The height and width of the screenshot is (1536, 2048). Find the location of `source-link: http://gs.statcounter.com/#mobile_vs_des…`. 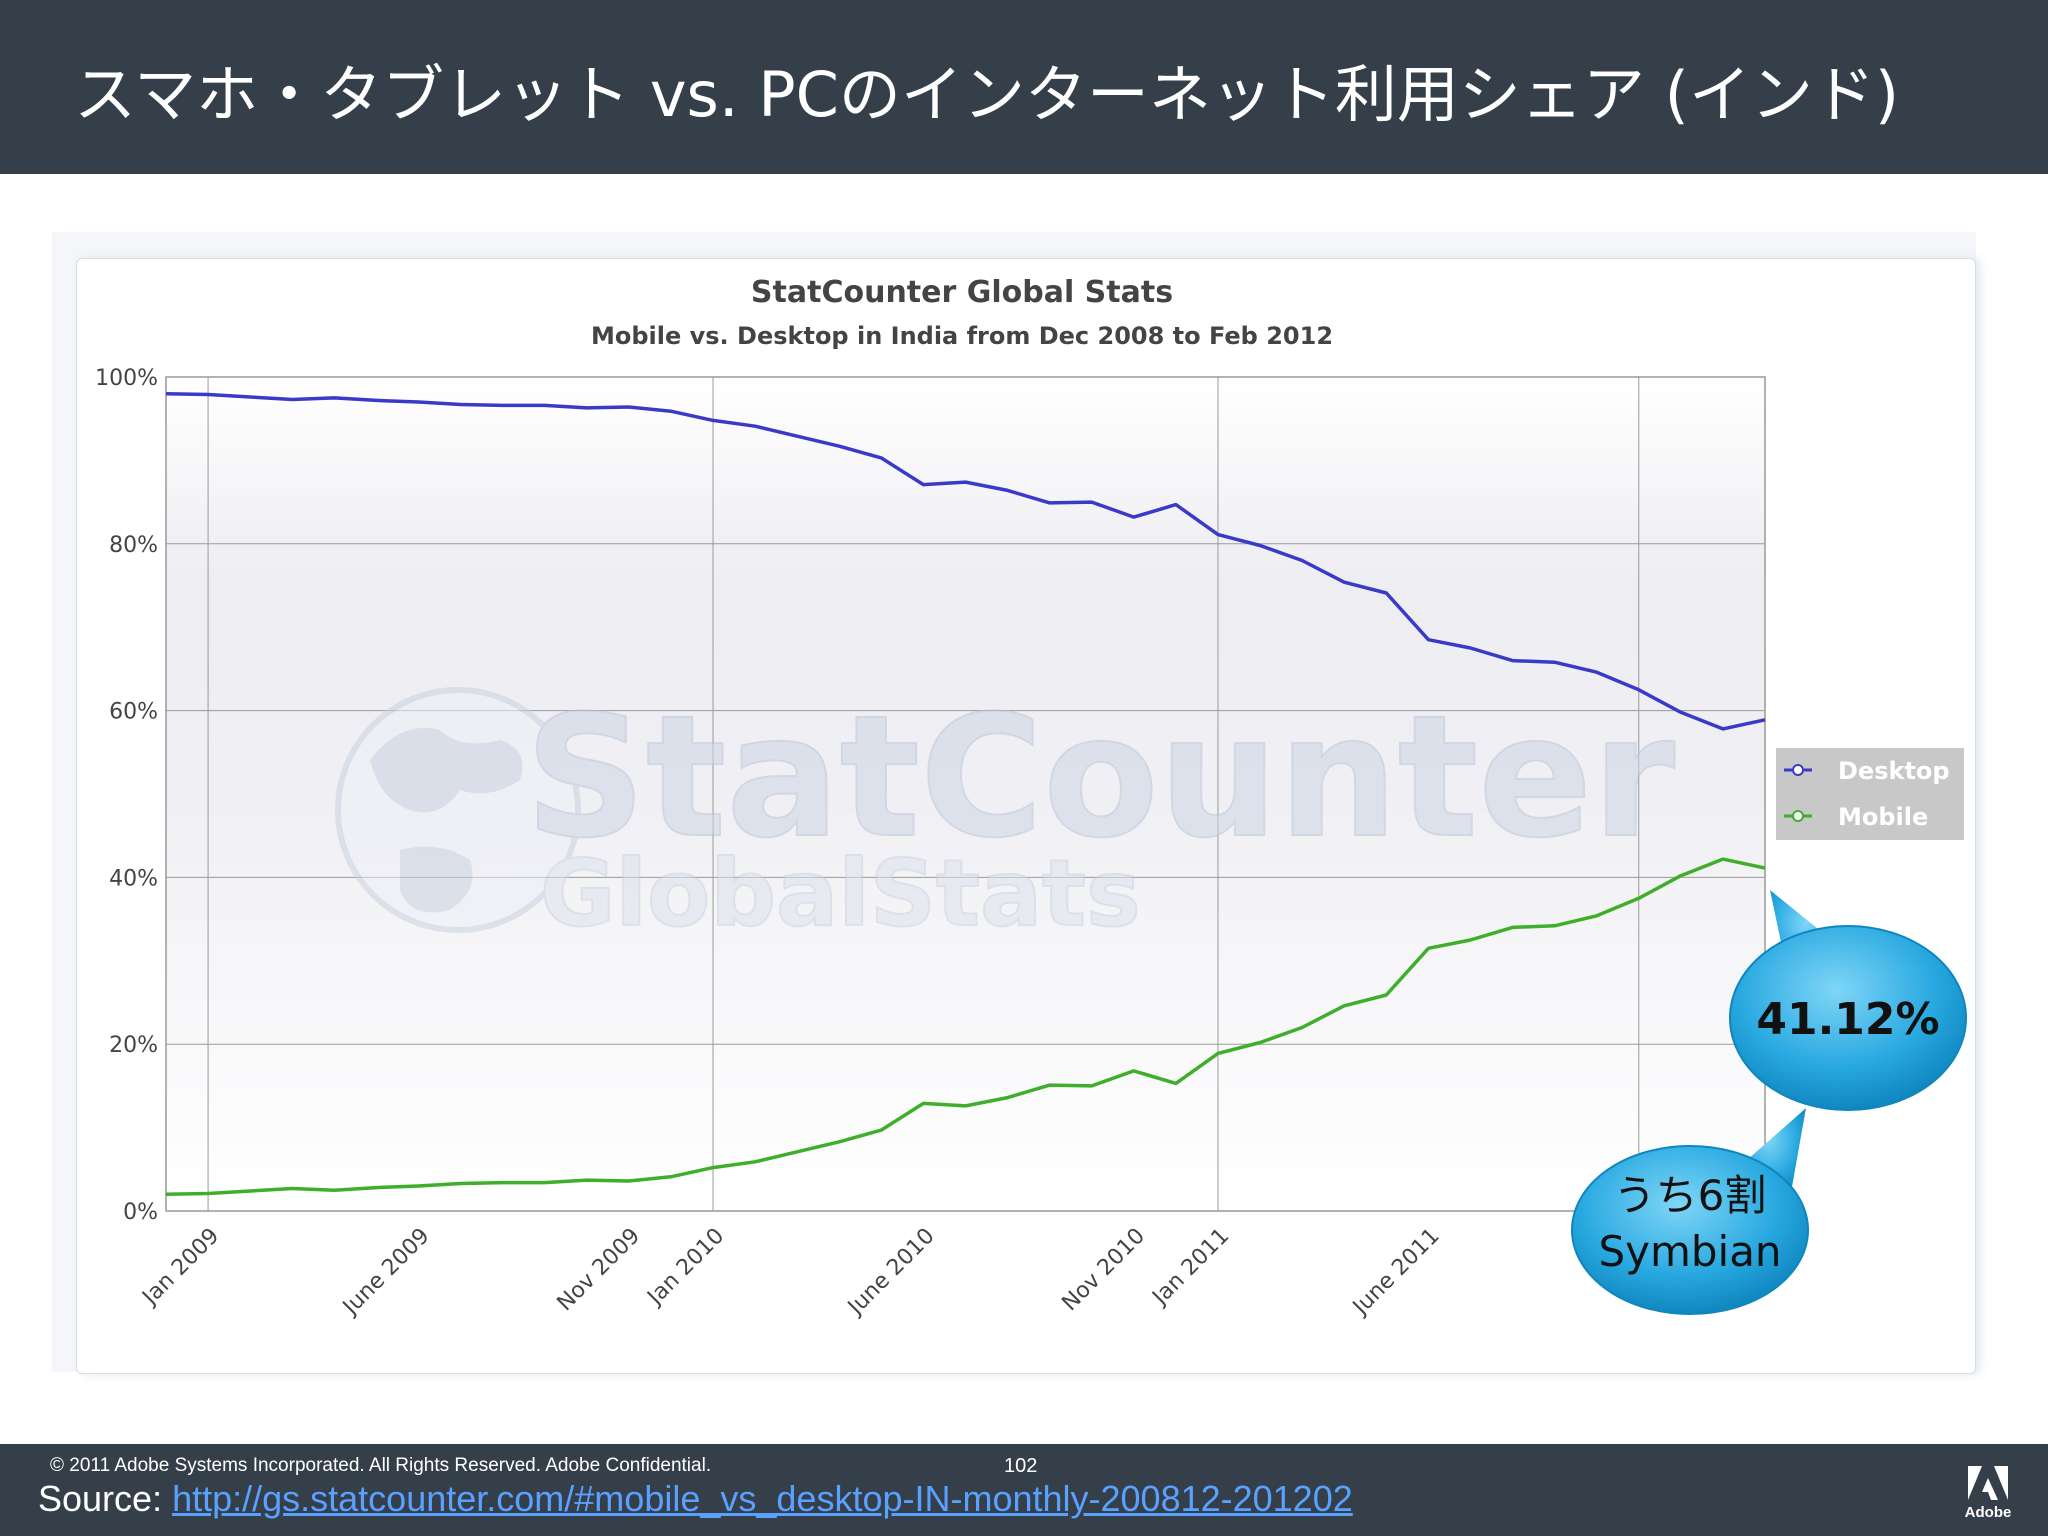

source-link: http://gs.statcounter.com/#mobile_vs_des… is located at coordinates (762, 1498).